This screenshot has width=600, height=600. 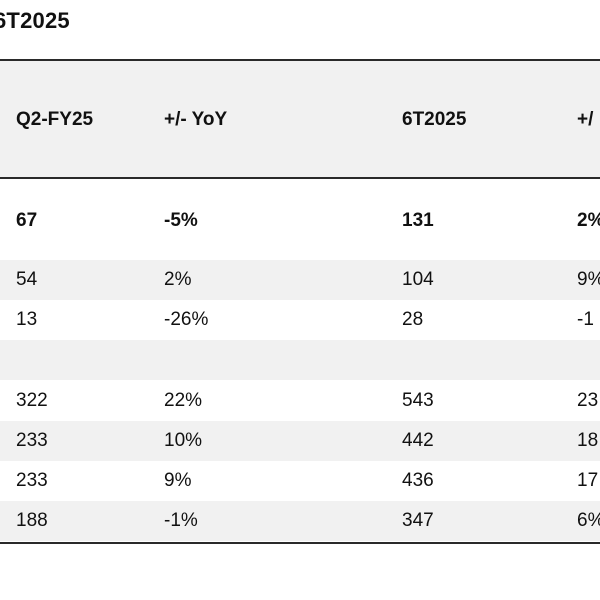 I want to click on table-cell: 17, so click(x=588, y=480).